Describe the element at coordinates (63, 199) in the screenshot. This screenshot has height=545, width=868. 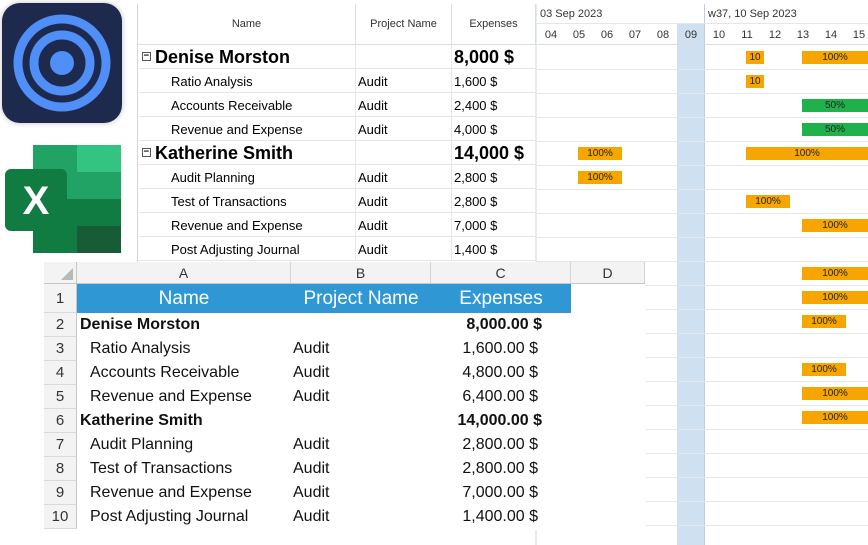
I see `excel-icon: X` at that location.